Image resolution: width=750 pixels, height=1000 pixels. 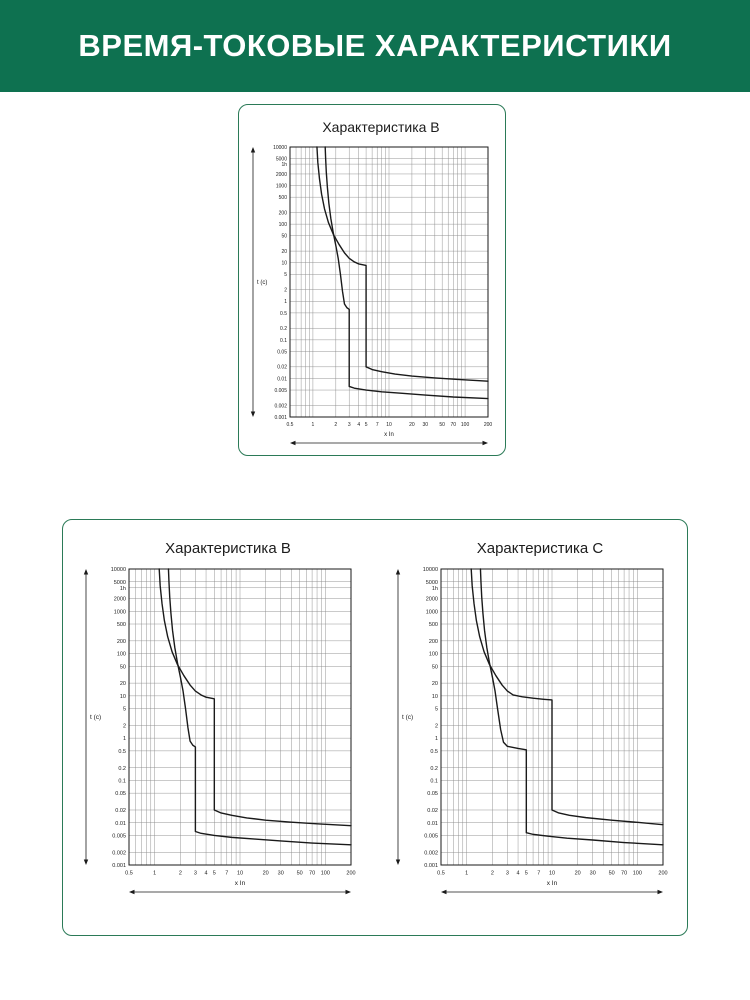 I want to click on chart-title-b-single: Характеристика B, so click(x=381, y=127).